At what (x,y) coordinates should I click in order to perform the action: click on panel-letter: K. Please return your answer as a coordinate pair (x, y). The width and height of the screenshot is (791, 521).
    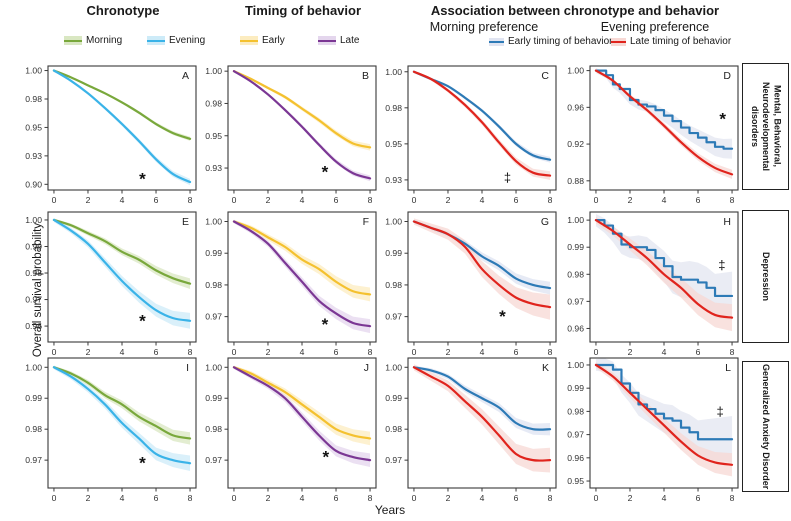
    Looking at the image, I should click on (545, 368).